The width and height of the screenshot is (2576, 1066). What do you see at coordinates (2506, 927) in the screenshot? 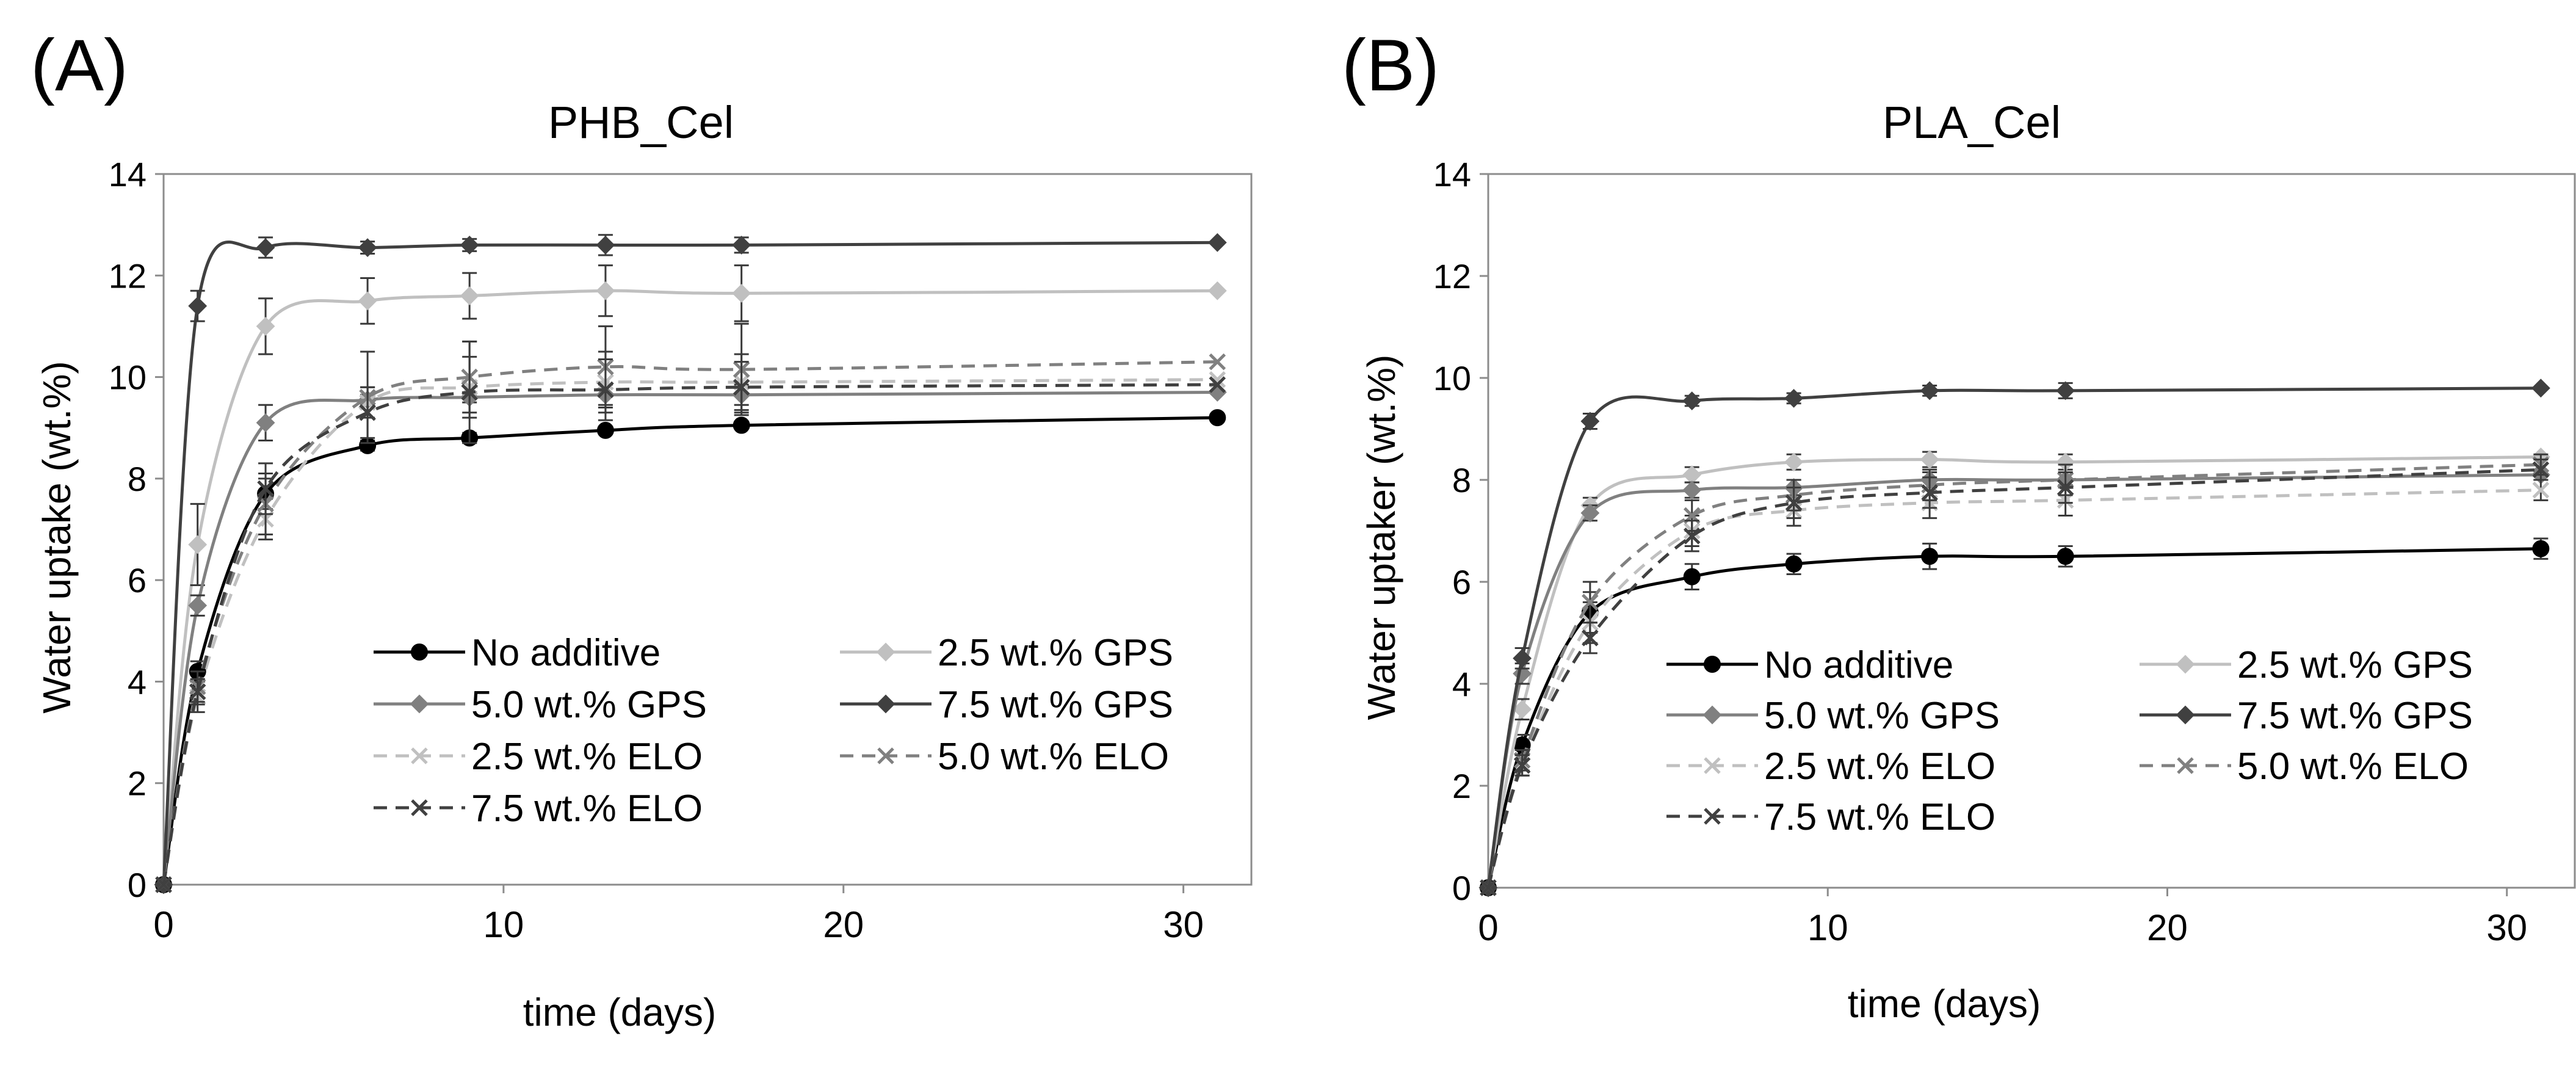
I see `x-tick-label: 30` at bounding box center [2506, 927].